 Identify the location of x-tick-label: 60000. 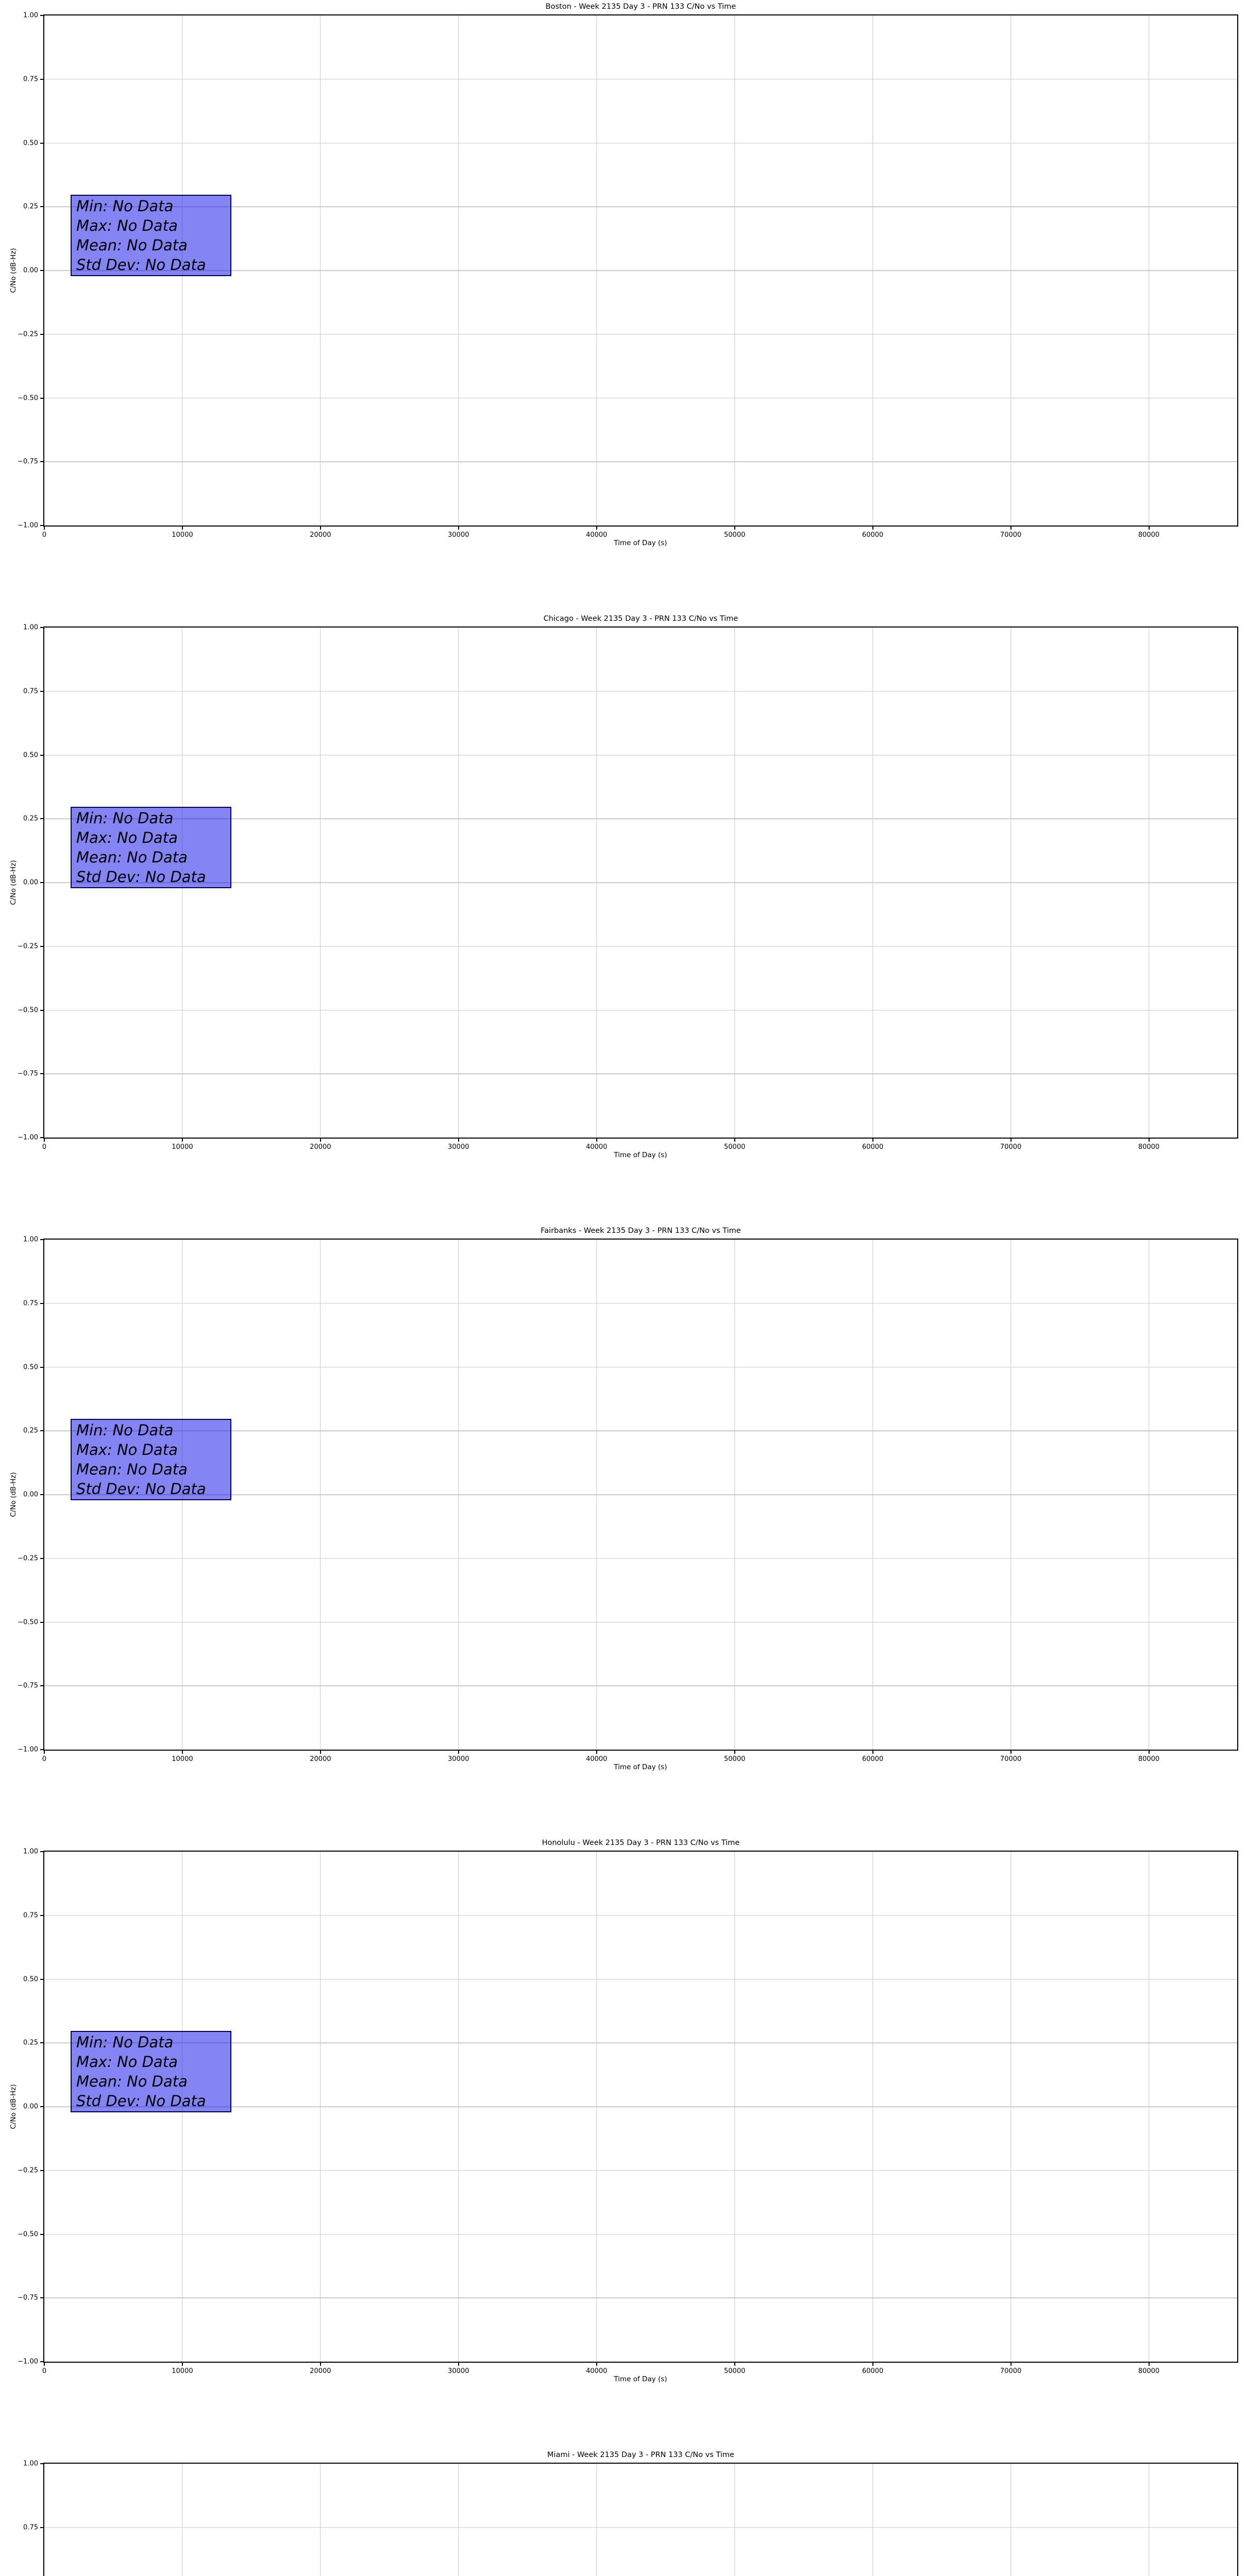
(873, 2371).